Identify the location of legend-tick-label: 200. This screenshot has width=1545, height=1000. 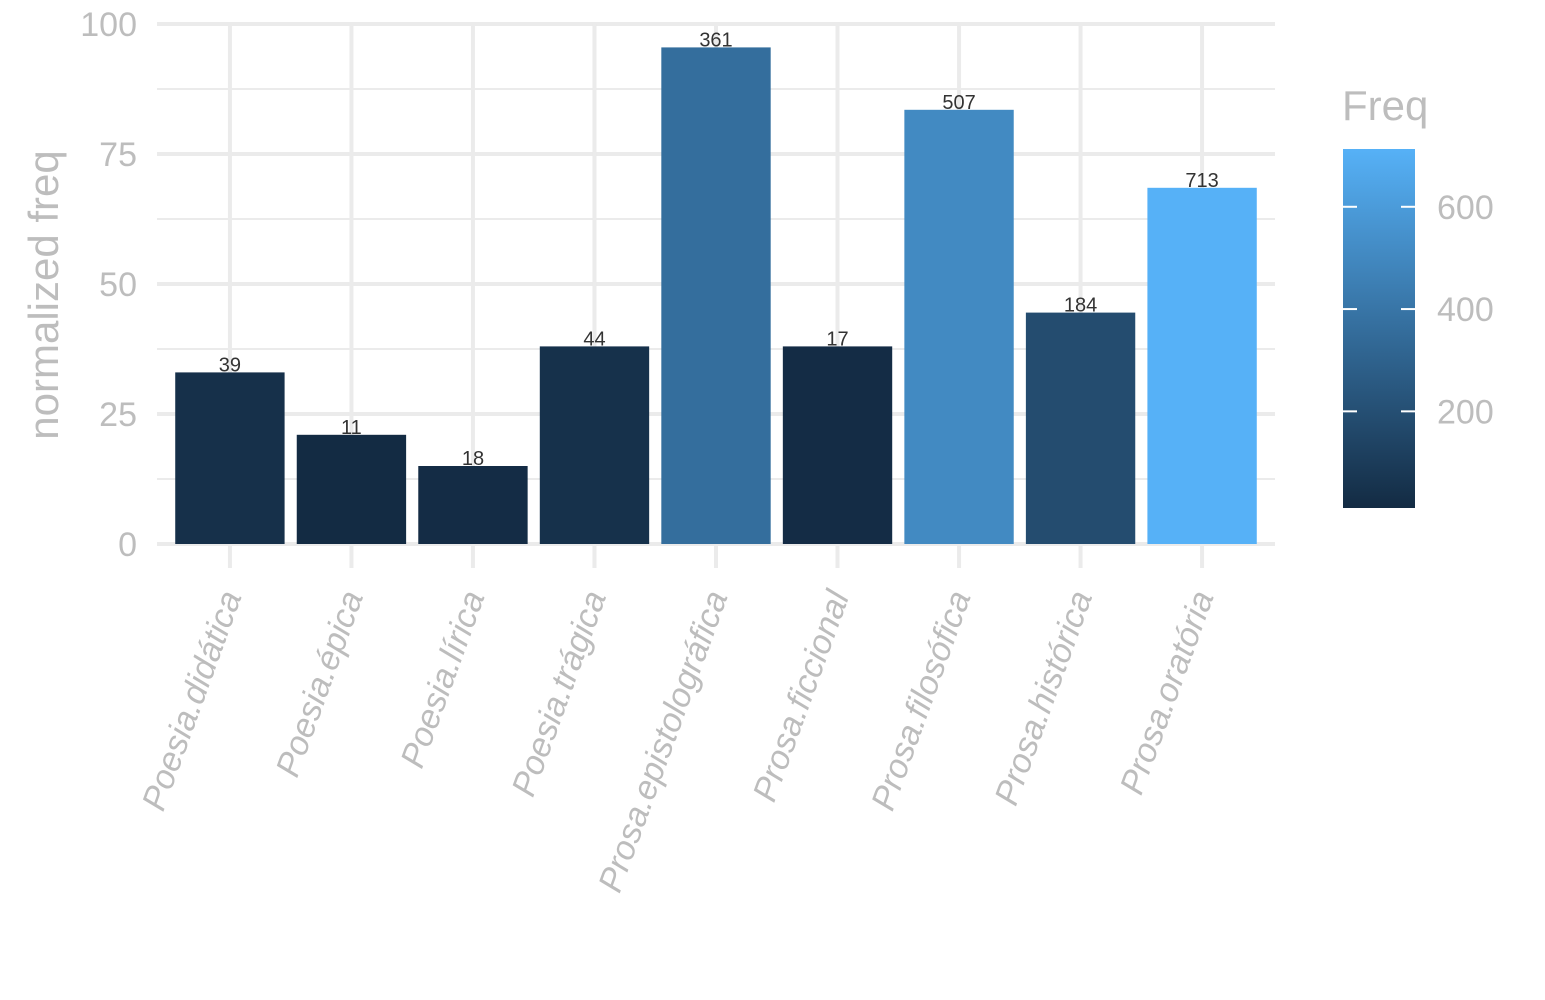
(1465, 412).